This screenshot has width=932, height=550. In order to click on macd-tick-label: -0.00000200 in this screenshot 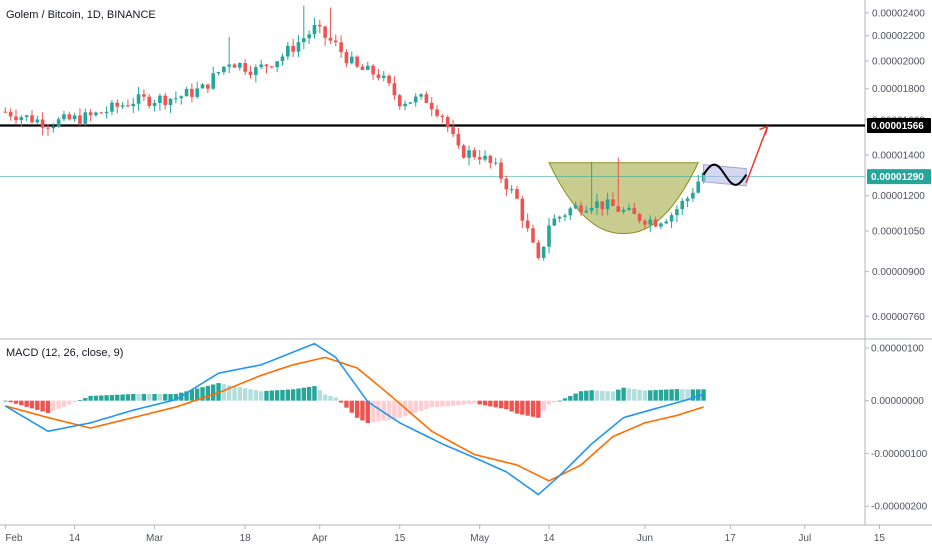, I will do `click(899, 507)`.